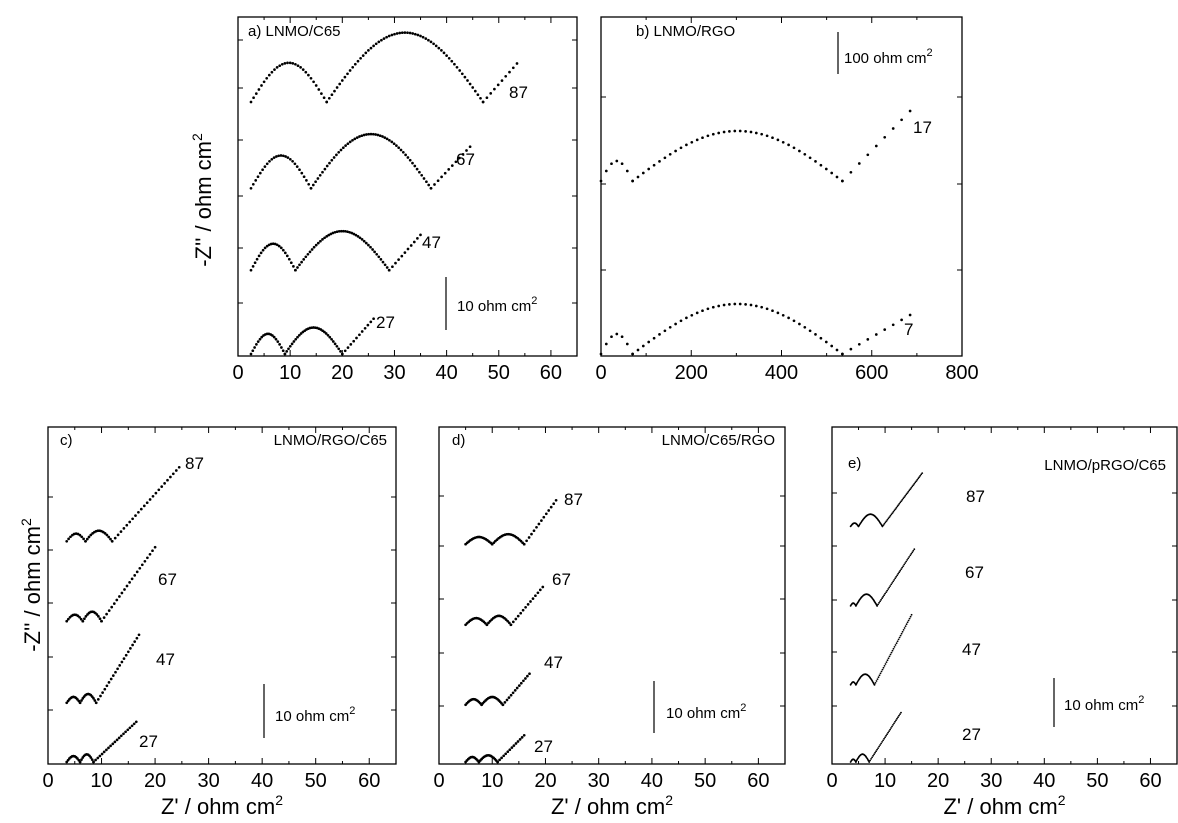 The height and width of the screenshot is (823, 1178). Describe the element at coordinates (517, 598) in the screenshot. I see `series-67: 67` at that location.